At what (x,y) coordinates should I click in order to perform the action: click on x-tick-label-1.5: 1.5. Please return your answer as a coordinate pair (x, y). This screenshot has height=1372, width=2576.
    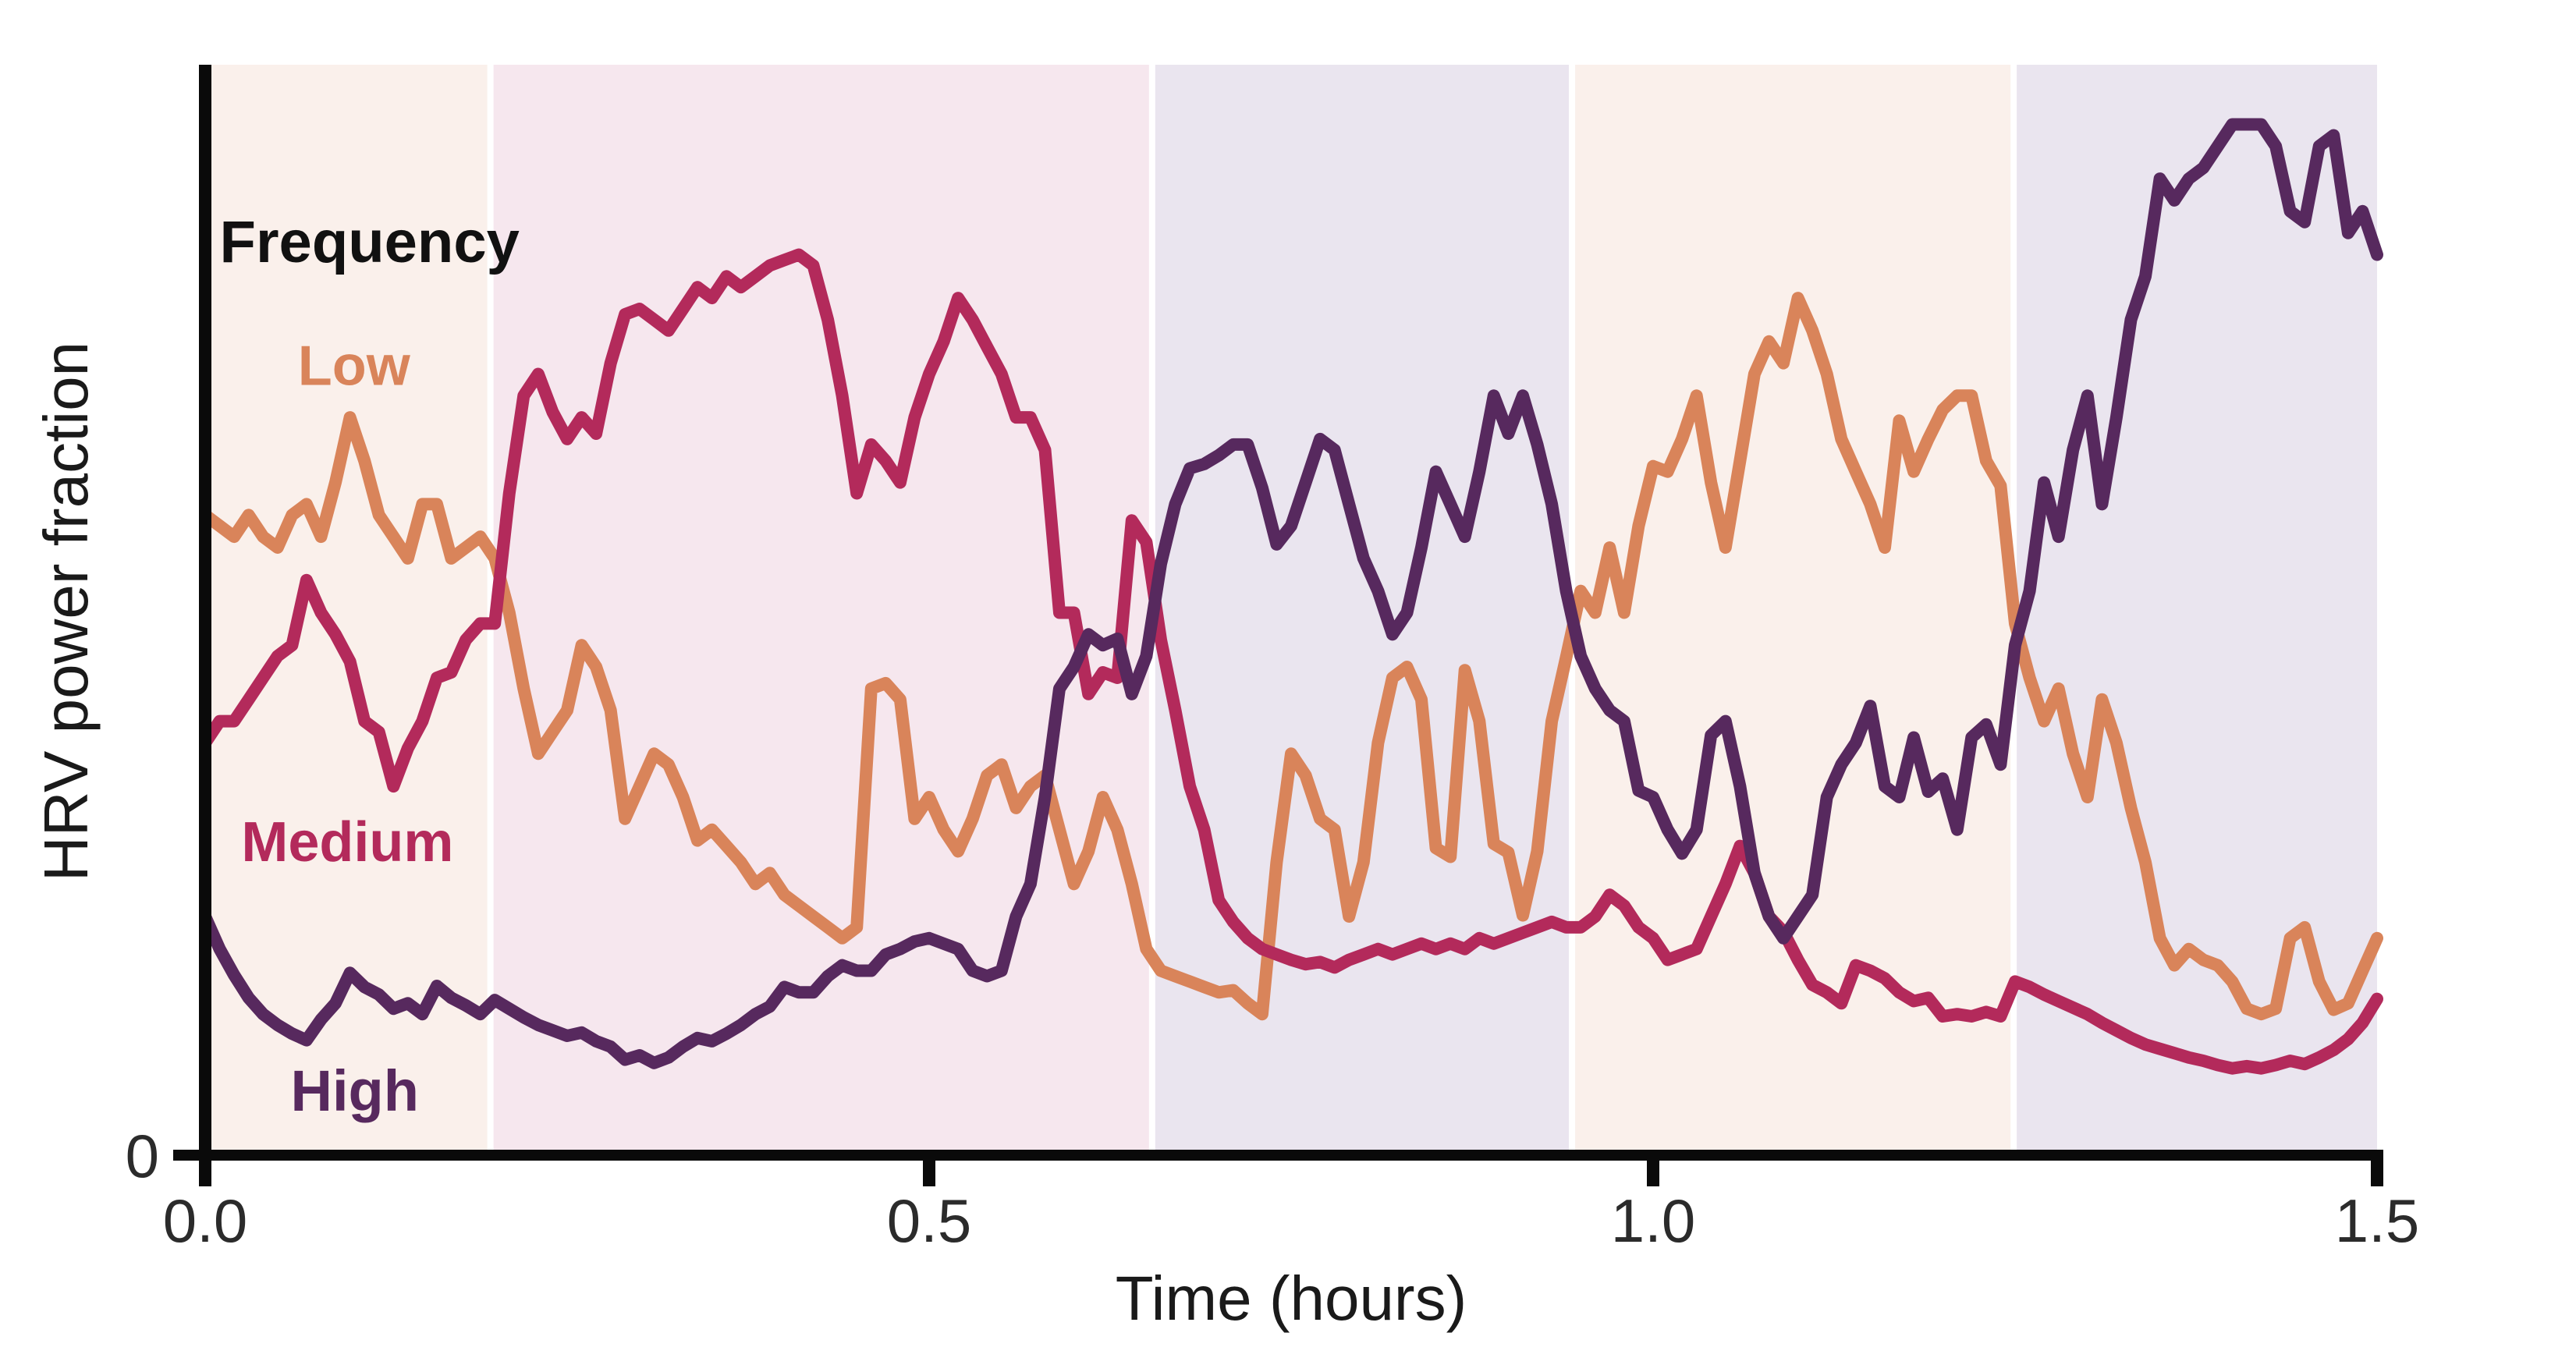
    Looking at the image, I should click on (2377, 1220).